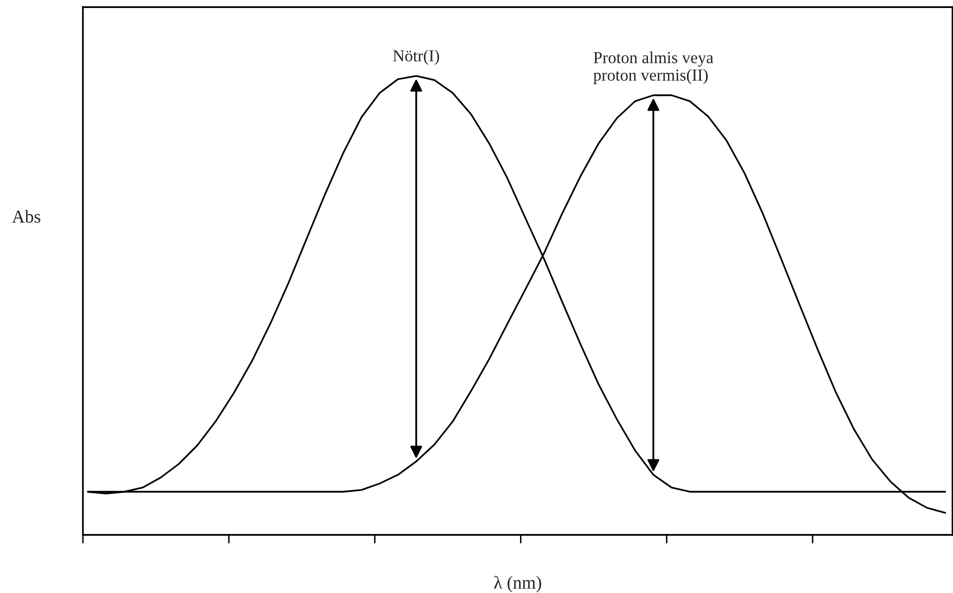  Describe the element at coordinates (416, 57) in the screenshot. I see `text: Nötr(I)` at that location.